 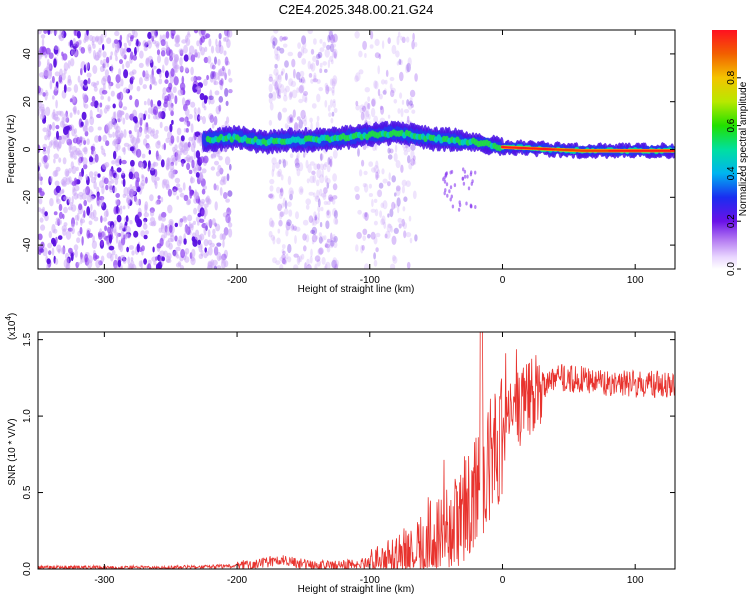 I want to click on spectrogram-x-label: Height of straight line (km), so click(x=356, y=289).